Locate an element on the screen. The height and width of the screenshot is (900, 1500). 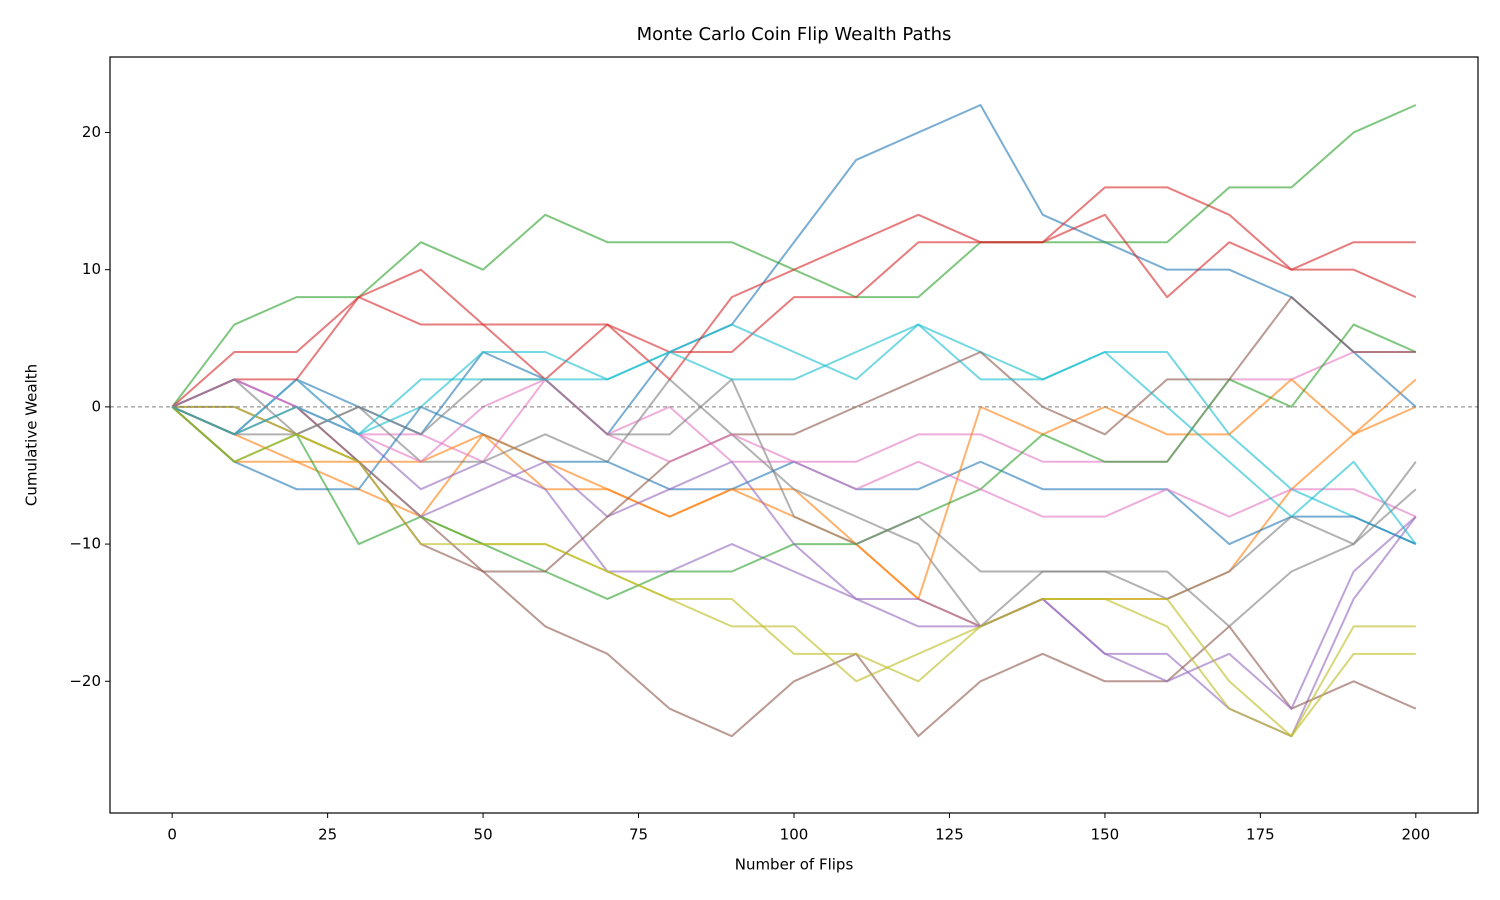
y-tick-label: −20 is located at coordinates (85, 681).